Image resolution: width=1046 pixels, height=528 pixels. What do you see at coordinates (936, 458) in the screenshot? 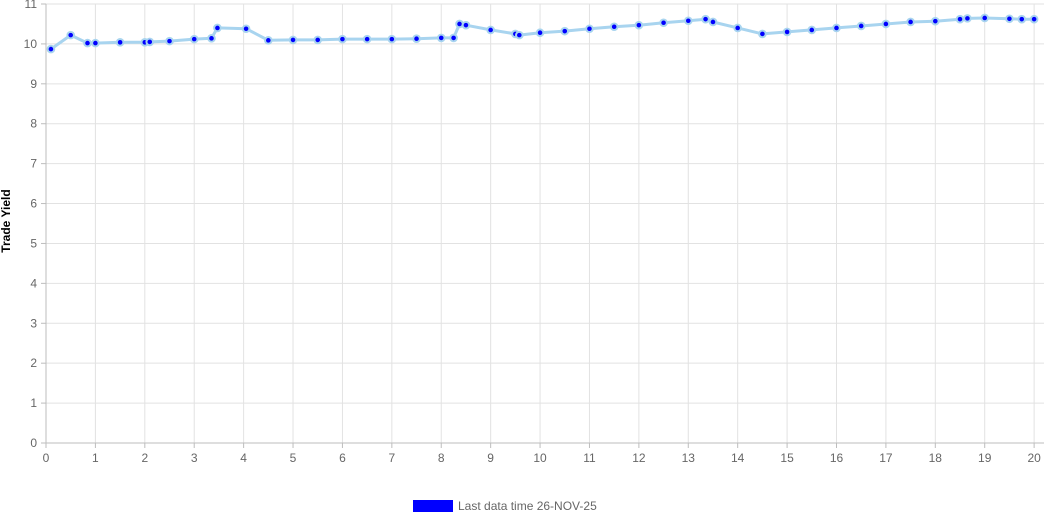
I see `x-tick-label: 18` at bounding box center [936, 458].